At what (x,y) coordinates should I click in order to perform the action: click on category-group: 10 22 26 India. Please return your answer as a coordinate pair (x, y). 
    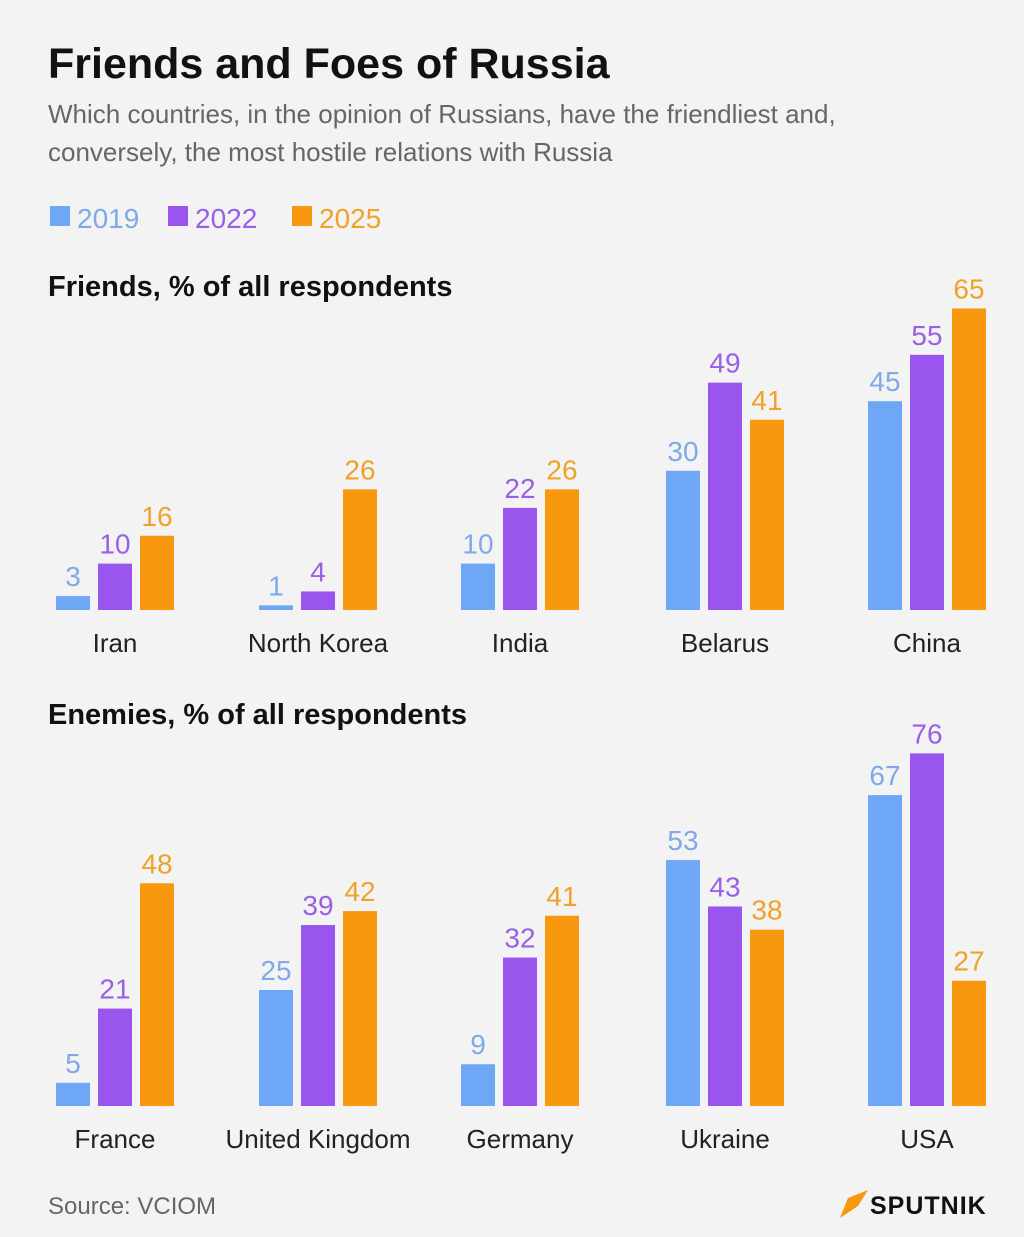
    Looking at the image, I should click on (520, 556).